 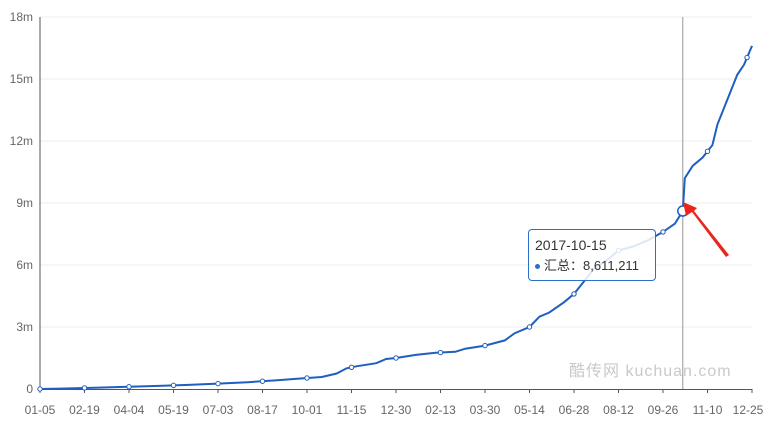 What do you see at coordinates (24, 265) in the screenshot?
I see `y-tick-label: 6m` at bounding box center [24, 265].